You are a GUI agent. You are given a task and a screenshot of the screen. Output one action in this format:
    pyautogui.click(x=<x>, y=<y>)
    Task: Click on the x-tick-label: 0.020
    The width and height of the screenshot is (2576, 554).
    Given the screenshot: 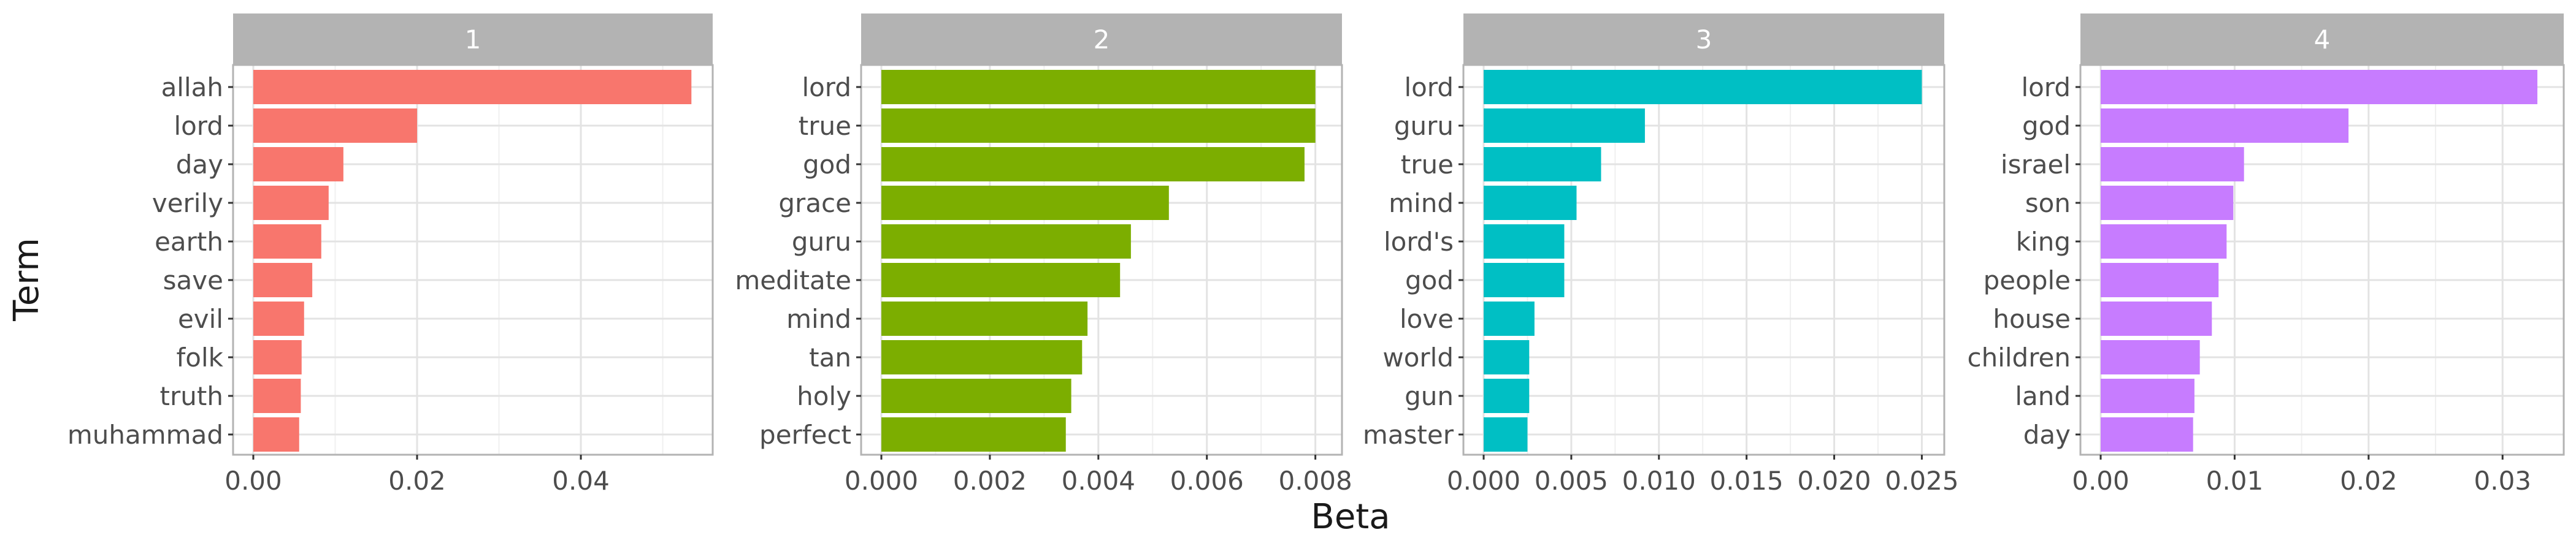 What is the action you would take?
    pyautogui.click(x=1834, y=481)
    